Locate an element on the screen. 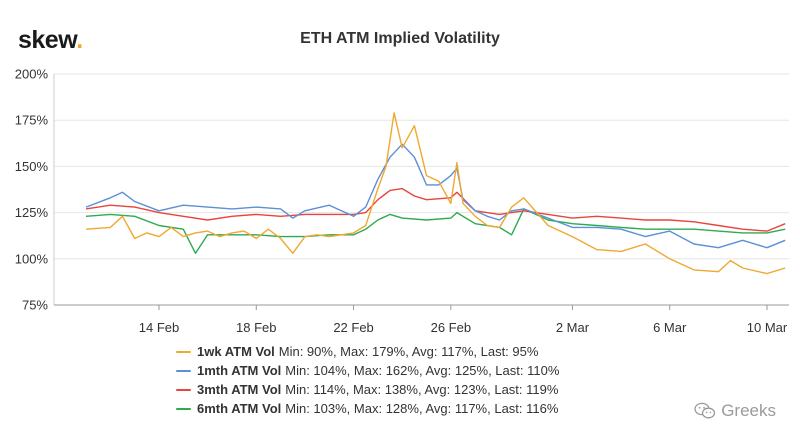 This screenshot has width=800, height=447. legend-swatch-1mth is located at coordinates (183, 370).